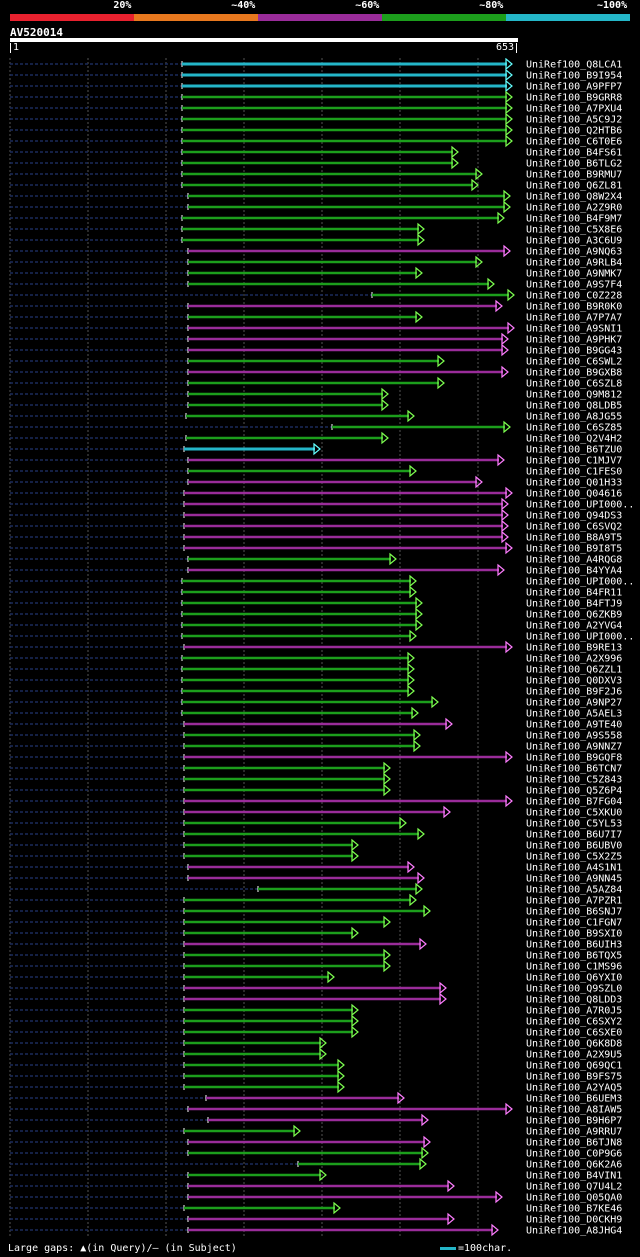  Describe the element at coordinates (316, 339) in the screenshot. I see `hit-row: UniRef100_A9PHK7` at that location.